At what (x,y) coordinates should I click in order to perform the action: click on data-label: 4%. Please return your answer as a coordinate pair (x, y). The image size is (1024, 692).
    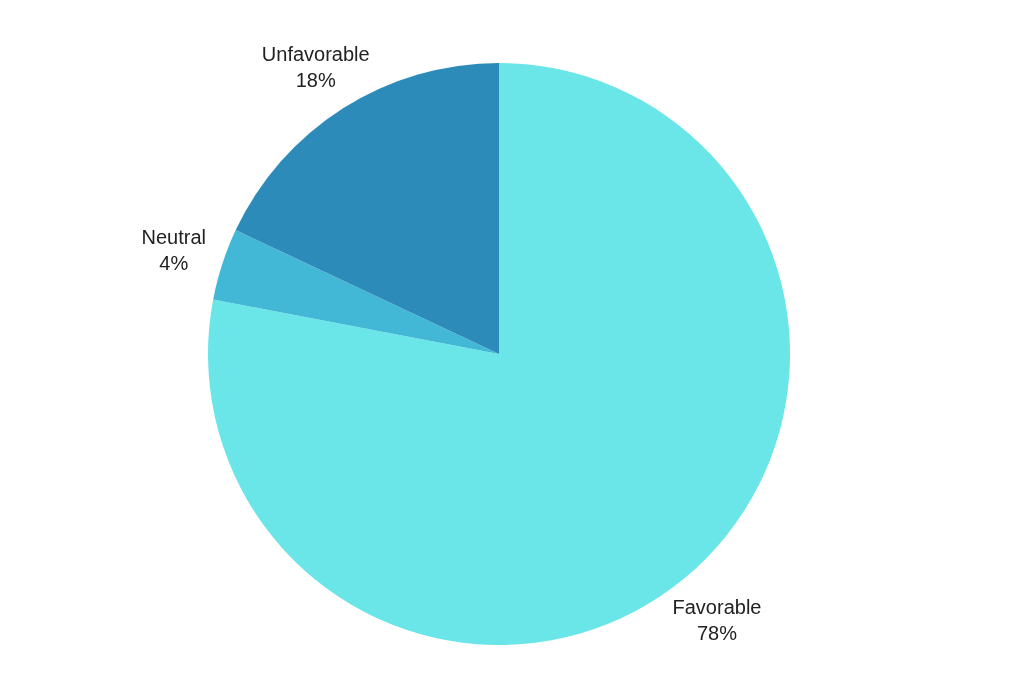
    Looking at the image, I should click on (174, 263).